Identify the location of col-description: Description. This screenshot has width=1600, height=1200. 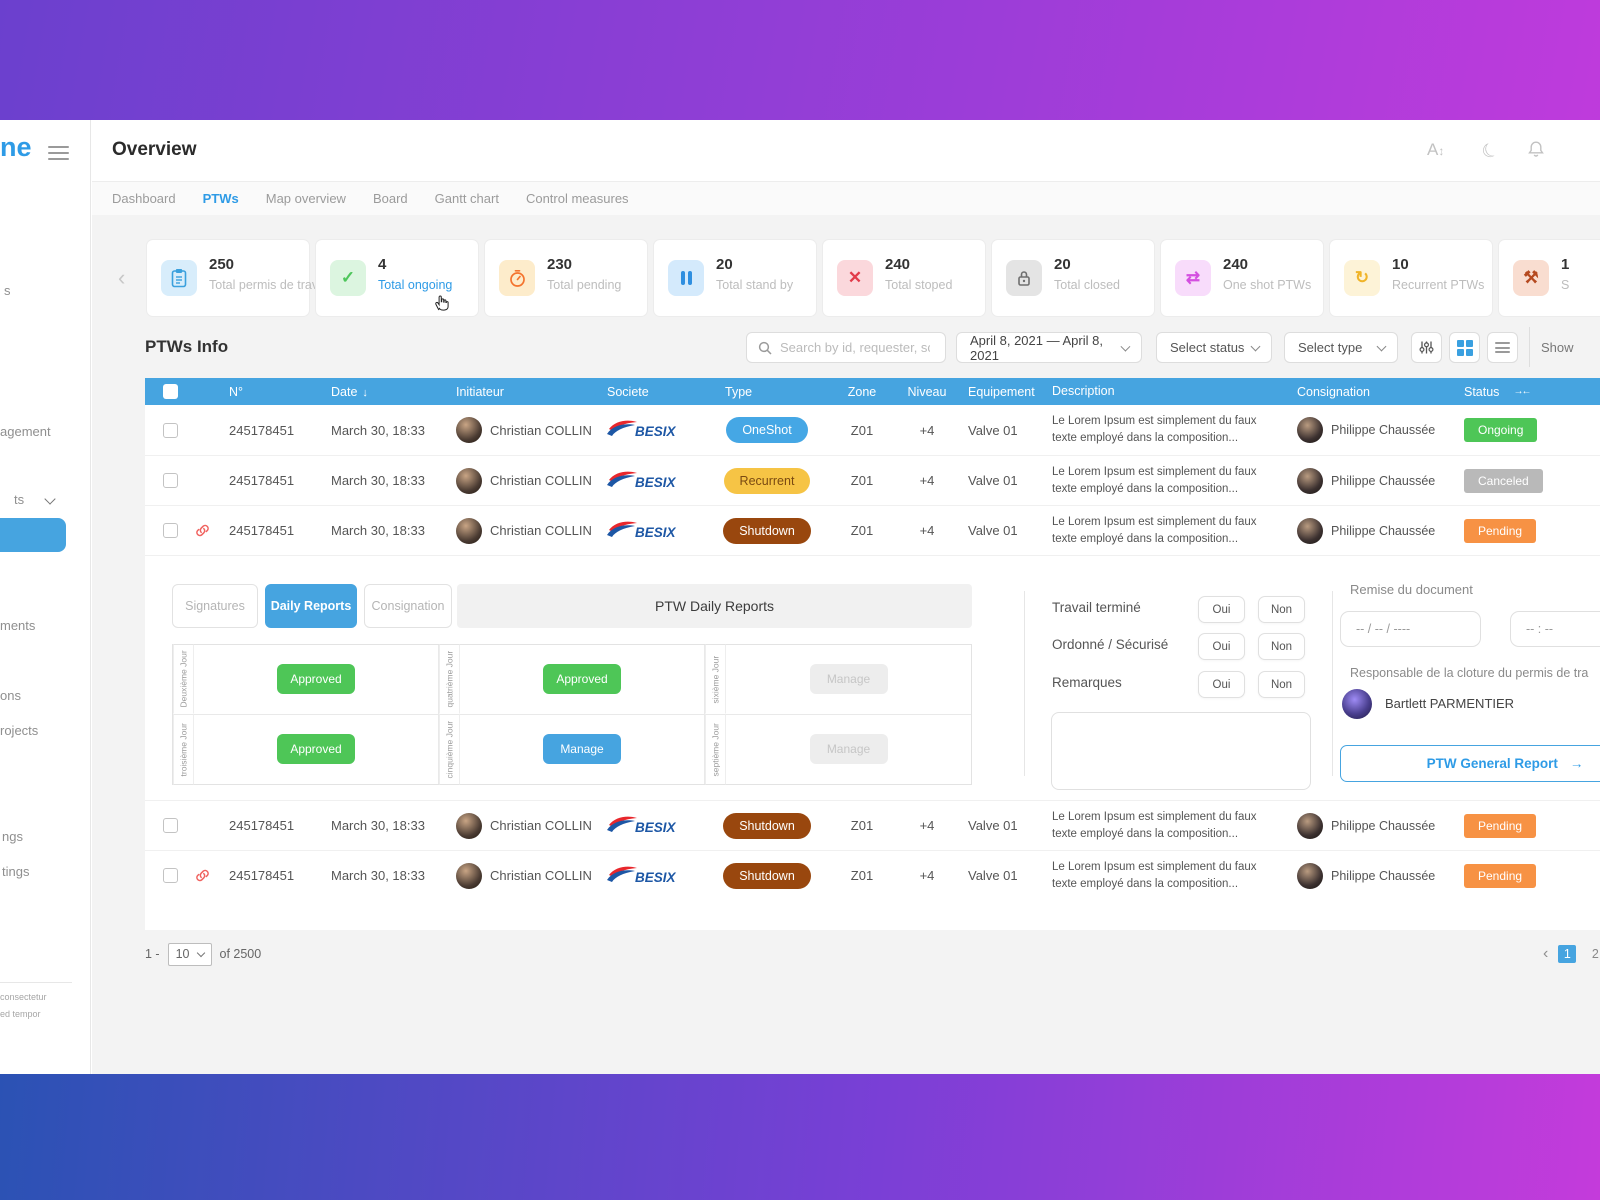
(1083, 391).